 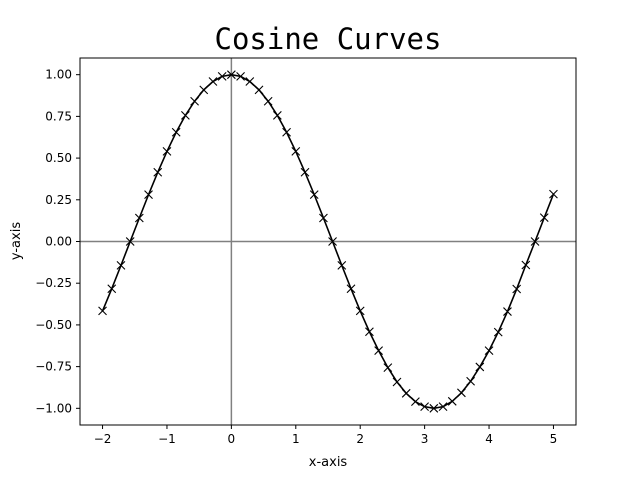 What do you see at coordinates (103, 439) in the screenshot?
I see `x-tick-label: −2` at bounding box center [103, 439].